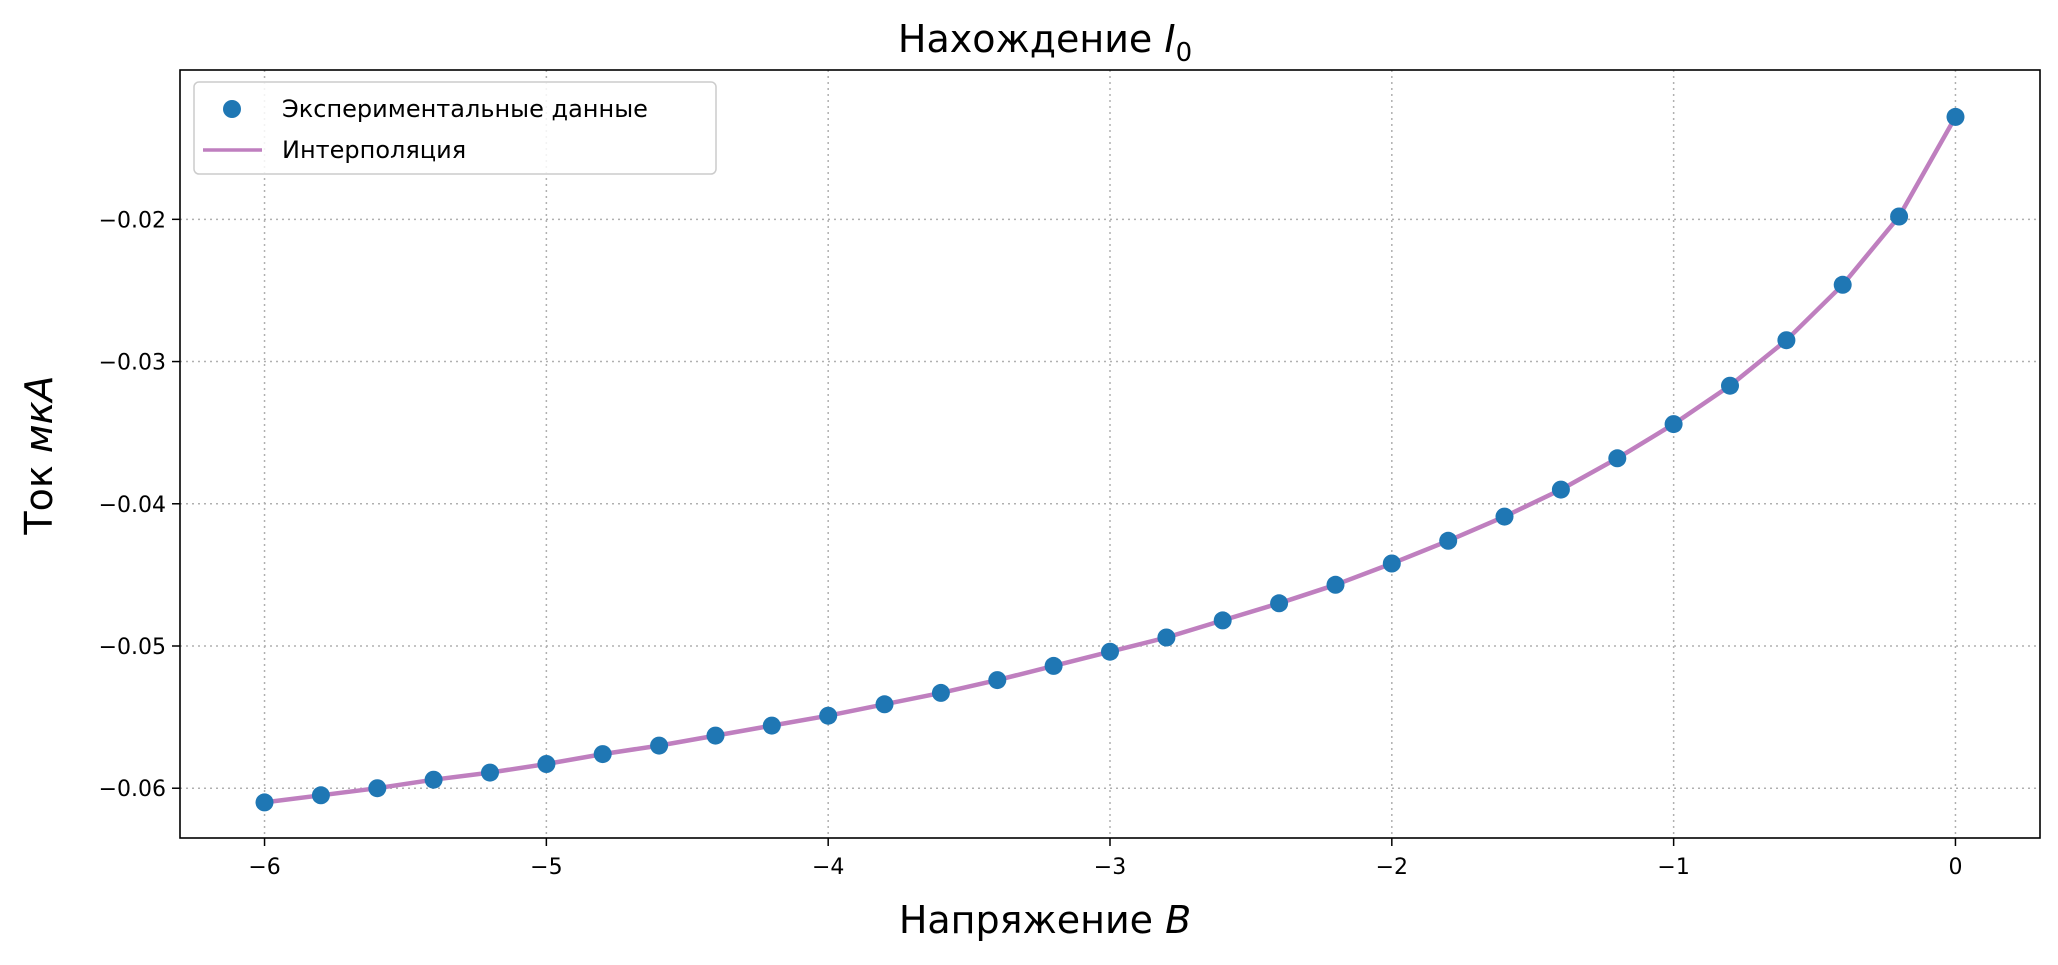  I want to click on x-tick-label: −2, so click(1392, 867).